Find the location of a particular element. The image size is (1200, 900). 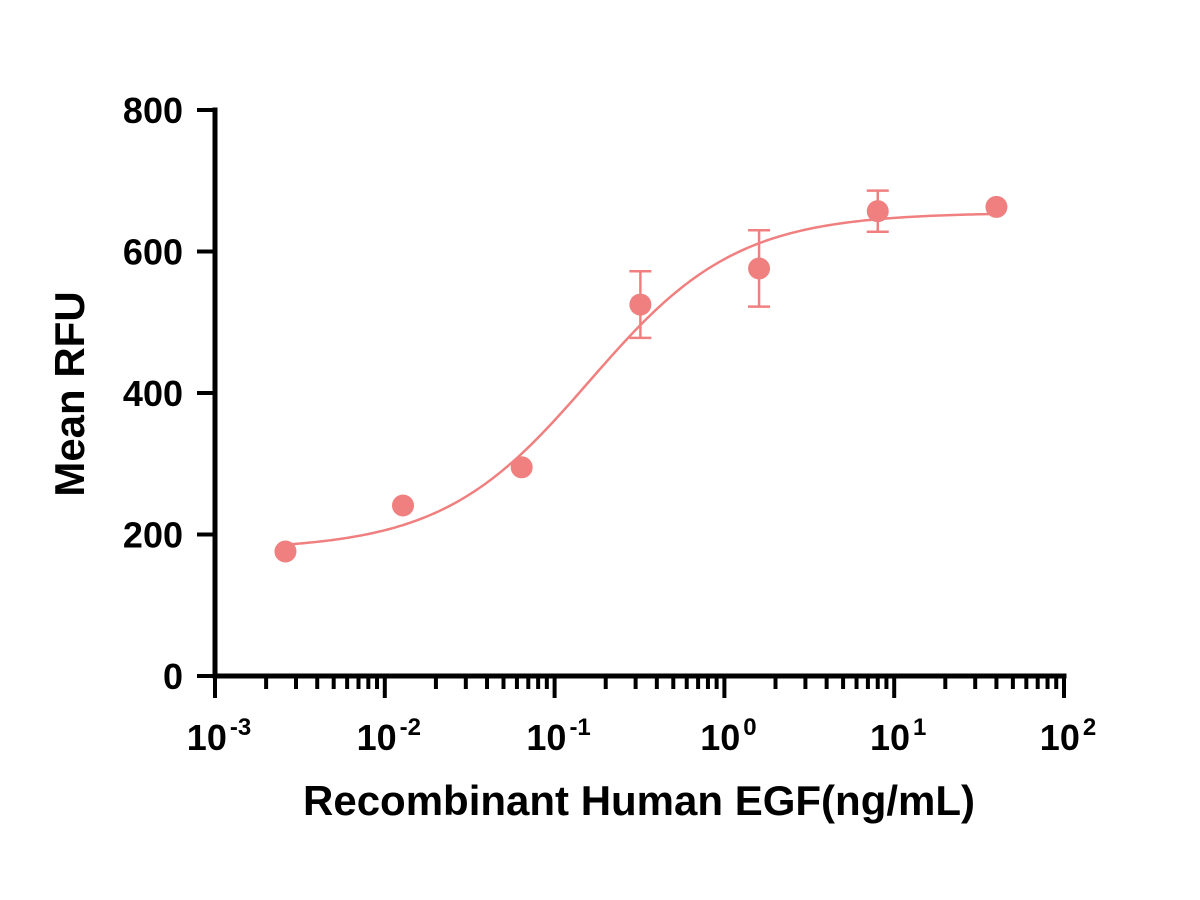

x-tick-label: 10 0 is located at coordinates (728, 736).